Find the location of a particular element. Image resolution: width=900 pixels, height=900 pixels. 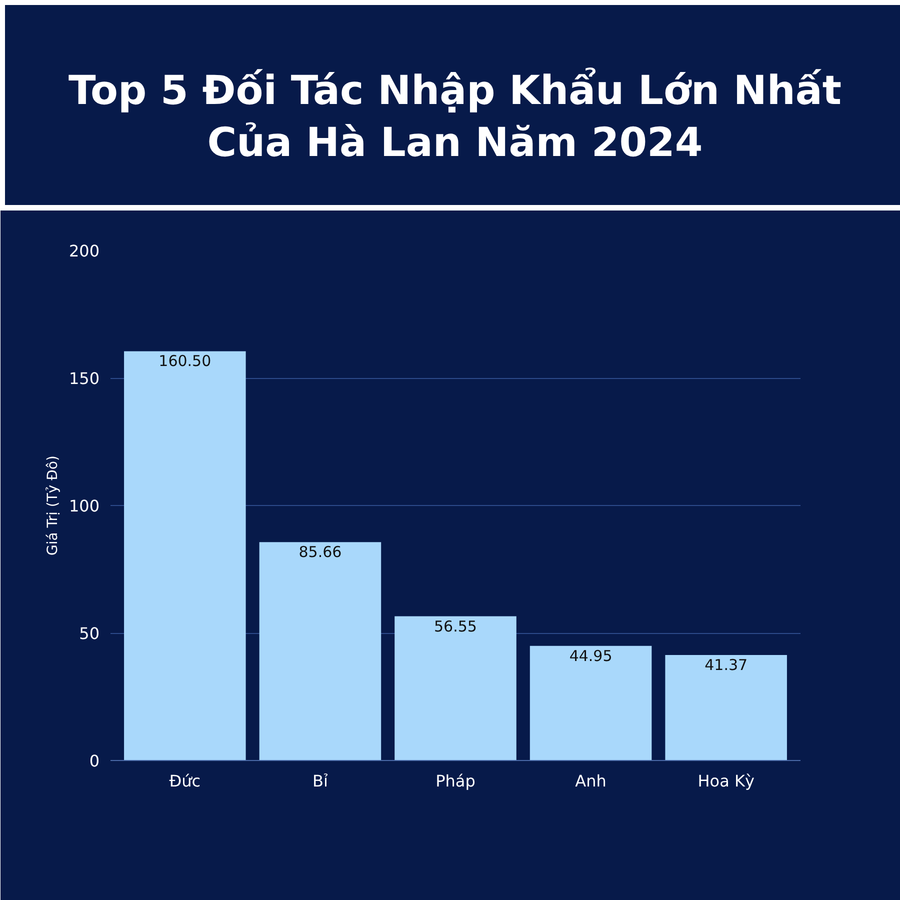

data-label: 56.55 is located at coordinates (455, 626).